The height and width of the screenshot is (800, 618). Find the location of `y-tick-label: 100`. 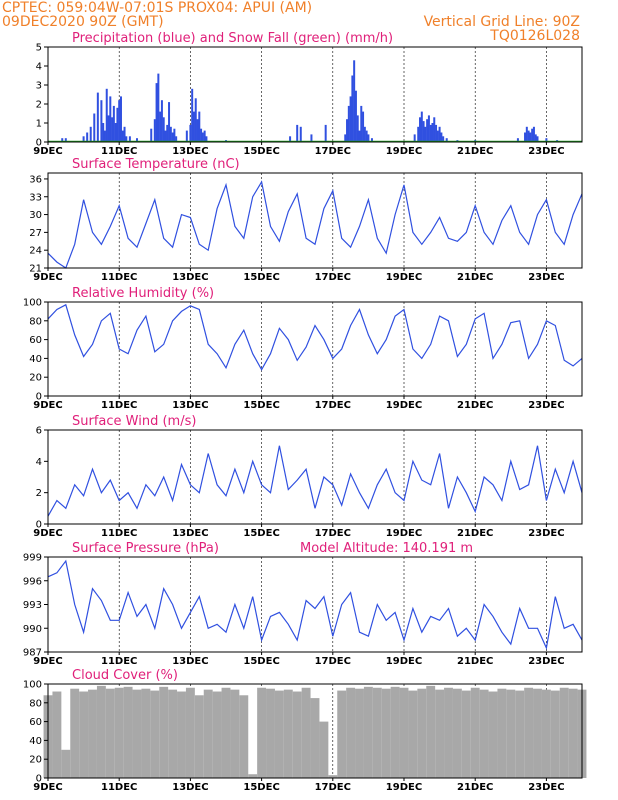

y-tick-label: 100 is located at coordinates (32, 685).